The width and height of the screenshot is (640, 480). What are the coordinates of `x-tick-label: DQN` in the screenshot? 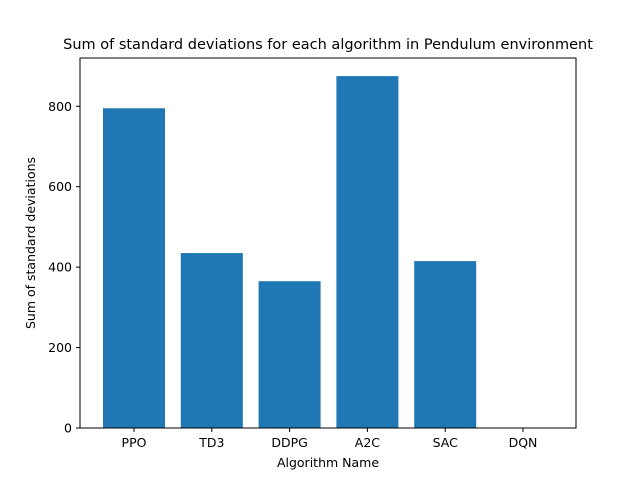 It's located at (523, 442).